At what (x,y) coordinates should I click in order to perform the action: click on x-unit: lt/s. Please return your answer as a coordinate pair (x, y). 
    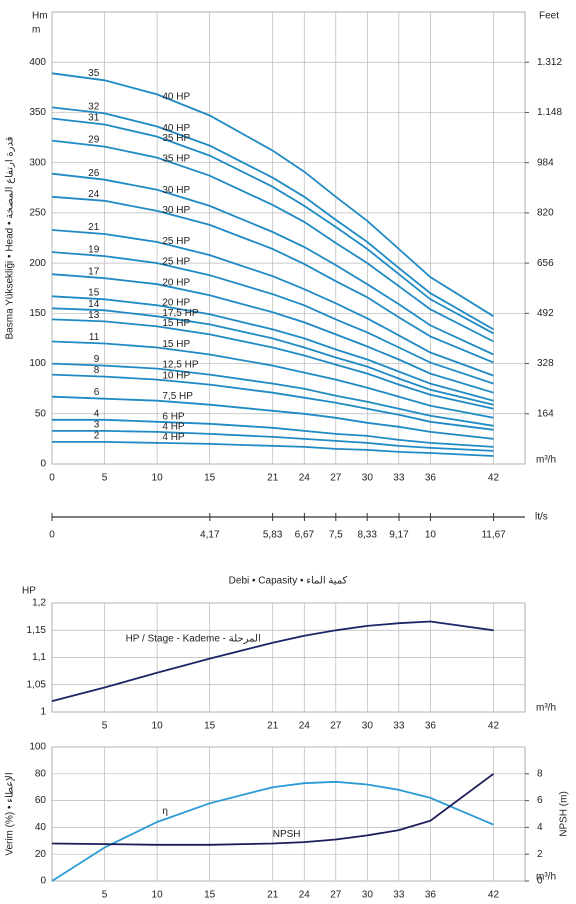
    Looking at the image, I should click on (541, 517).